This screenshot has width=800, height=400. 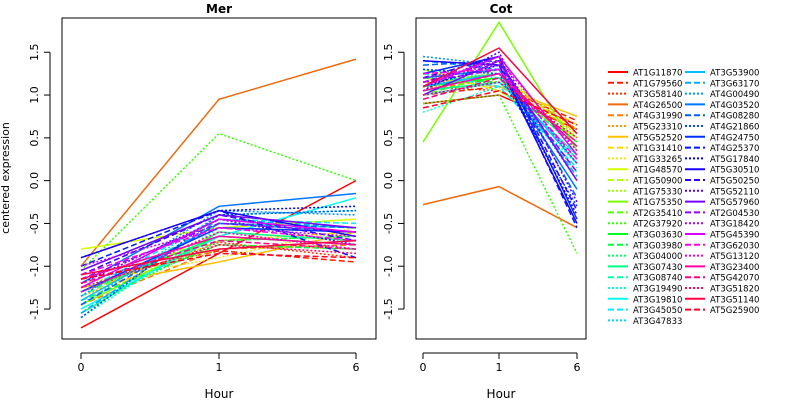 I want to click on legend-label-AT3G62030: AT3G62030, so click(x=734, y=246).